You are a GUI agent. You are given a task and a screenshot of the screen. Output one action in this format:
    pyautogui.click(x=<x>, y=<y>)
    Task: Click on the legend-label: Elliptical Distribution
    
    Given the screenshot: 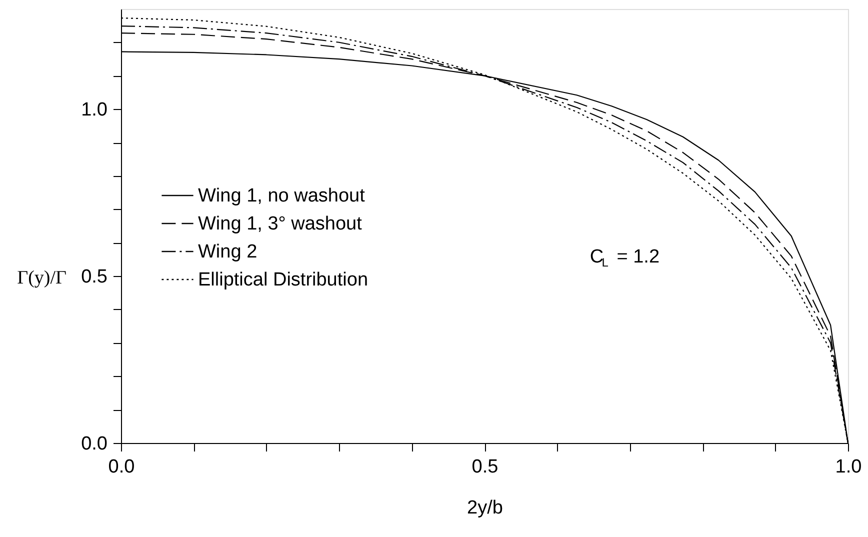 What is the action you would take?
    pyautogui.click(x=283, y=280)
    